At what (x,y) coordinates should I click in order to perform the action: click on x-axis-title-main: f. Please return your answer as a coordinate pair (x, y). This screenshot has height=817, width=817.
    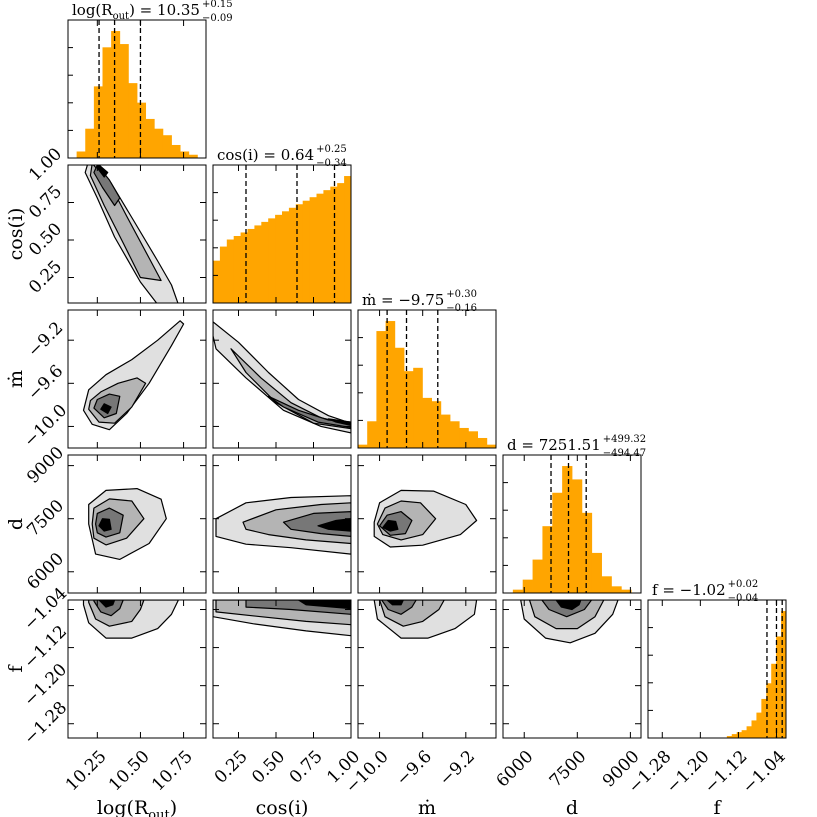
    Looking at the image, I should click on (717, 807).